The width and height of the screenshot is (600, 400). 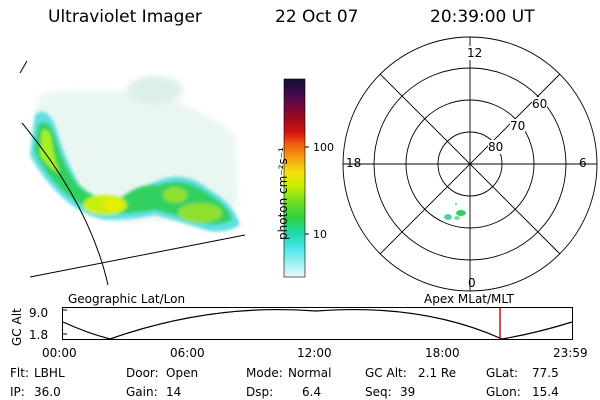 I want to click on mlt-label-0: 0, so click(x=472, y=283).